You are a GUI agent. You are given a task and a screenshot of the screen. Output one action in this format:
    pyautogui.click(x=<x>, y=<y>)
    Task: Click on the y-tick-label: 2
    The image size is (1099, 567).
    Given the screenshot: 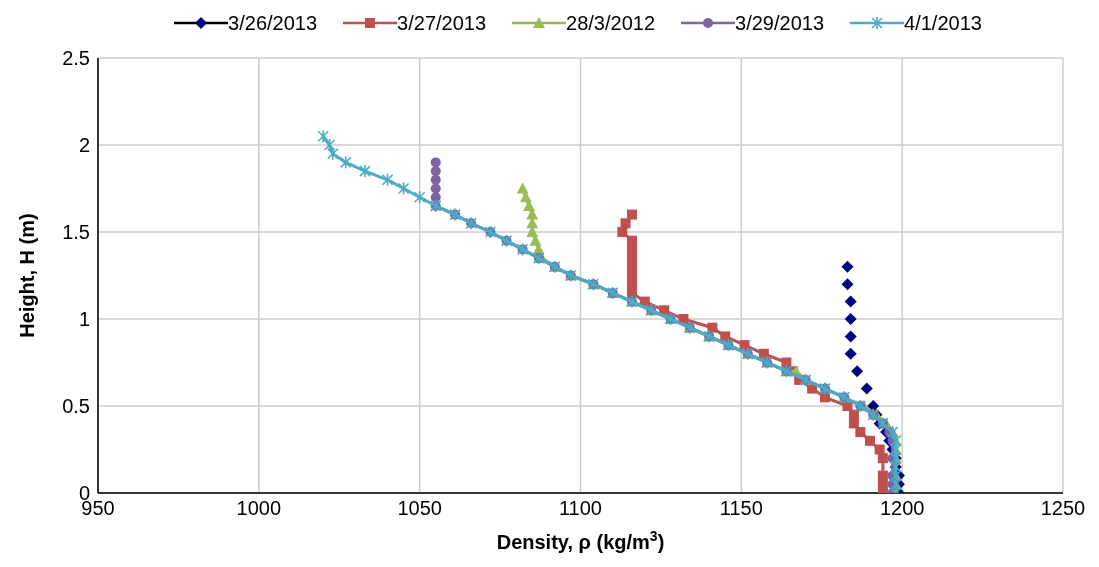 What is the action you would take?
    pyautogui.click(x=84, y=145)
    